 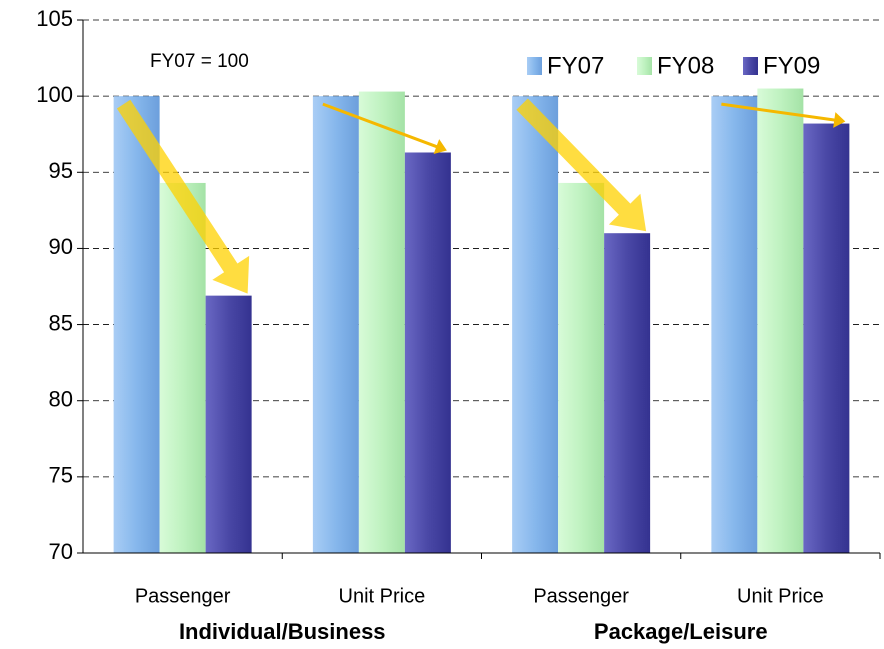 What do you see at coordinates (61, 170) in the screenshot?
I see `y-tick-label: 95` at bounding box center [61, 170].